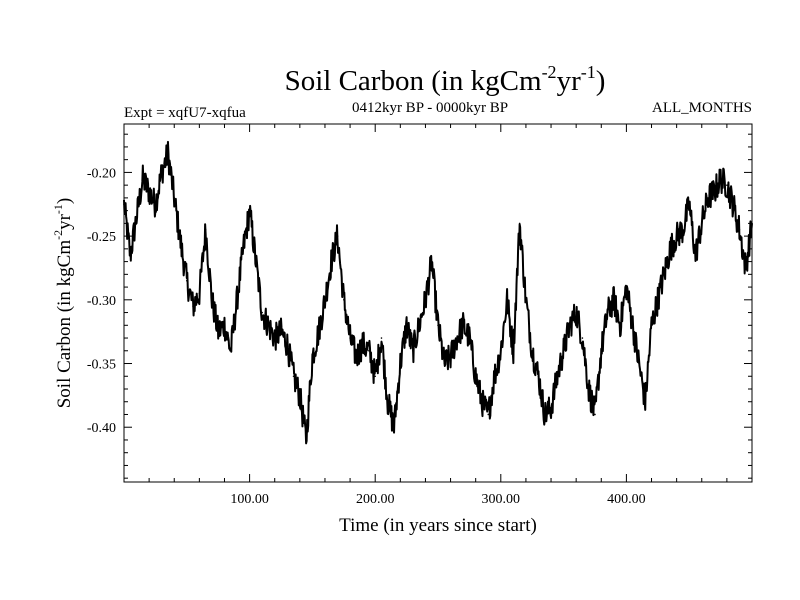  Describe the element at coordinates (413, 81) in the screenshot. I see `title-main: Soil Carbon (in kgCm` at that location.